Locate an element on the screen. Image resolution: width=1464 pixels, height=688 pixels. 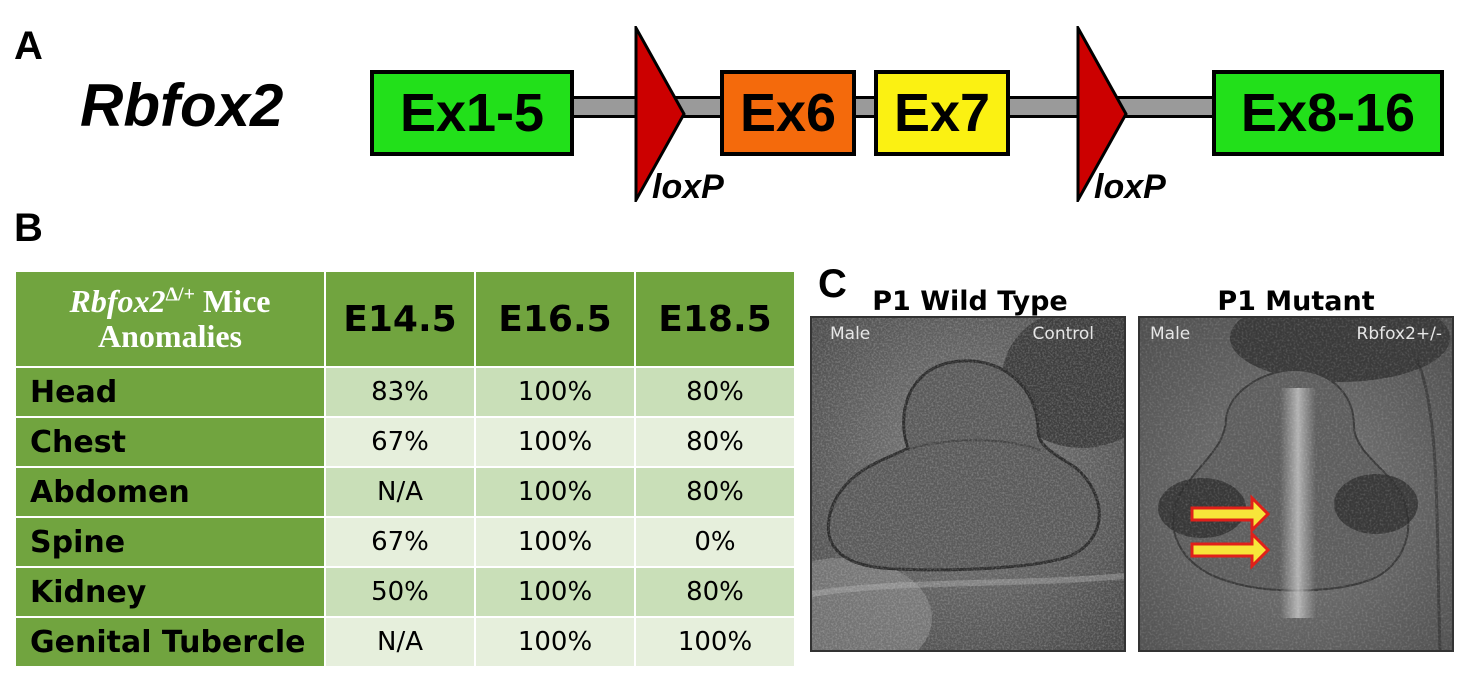
exon-box-ex1-5: Ex1-5 is located at coordinates (472, 113).